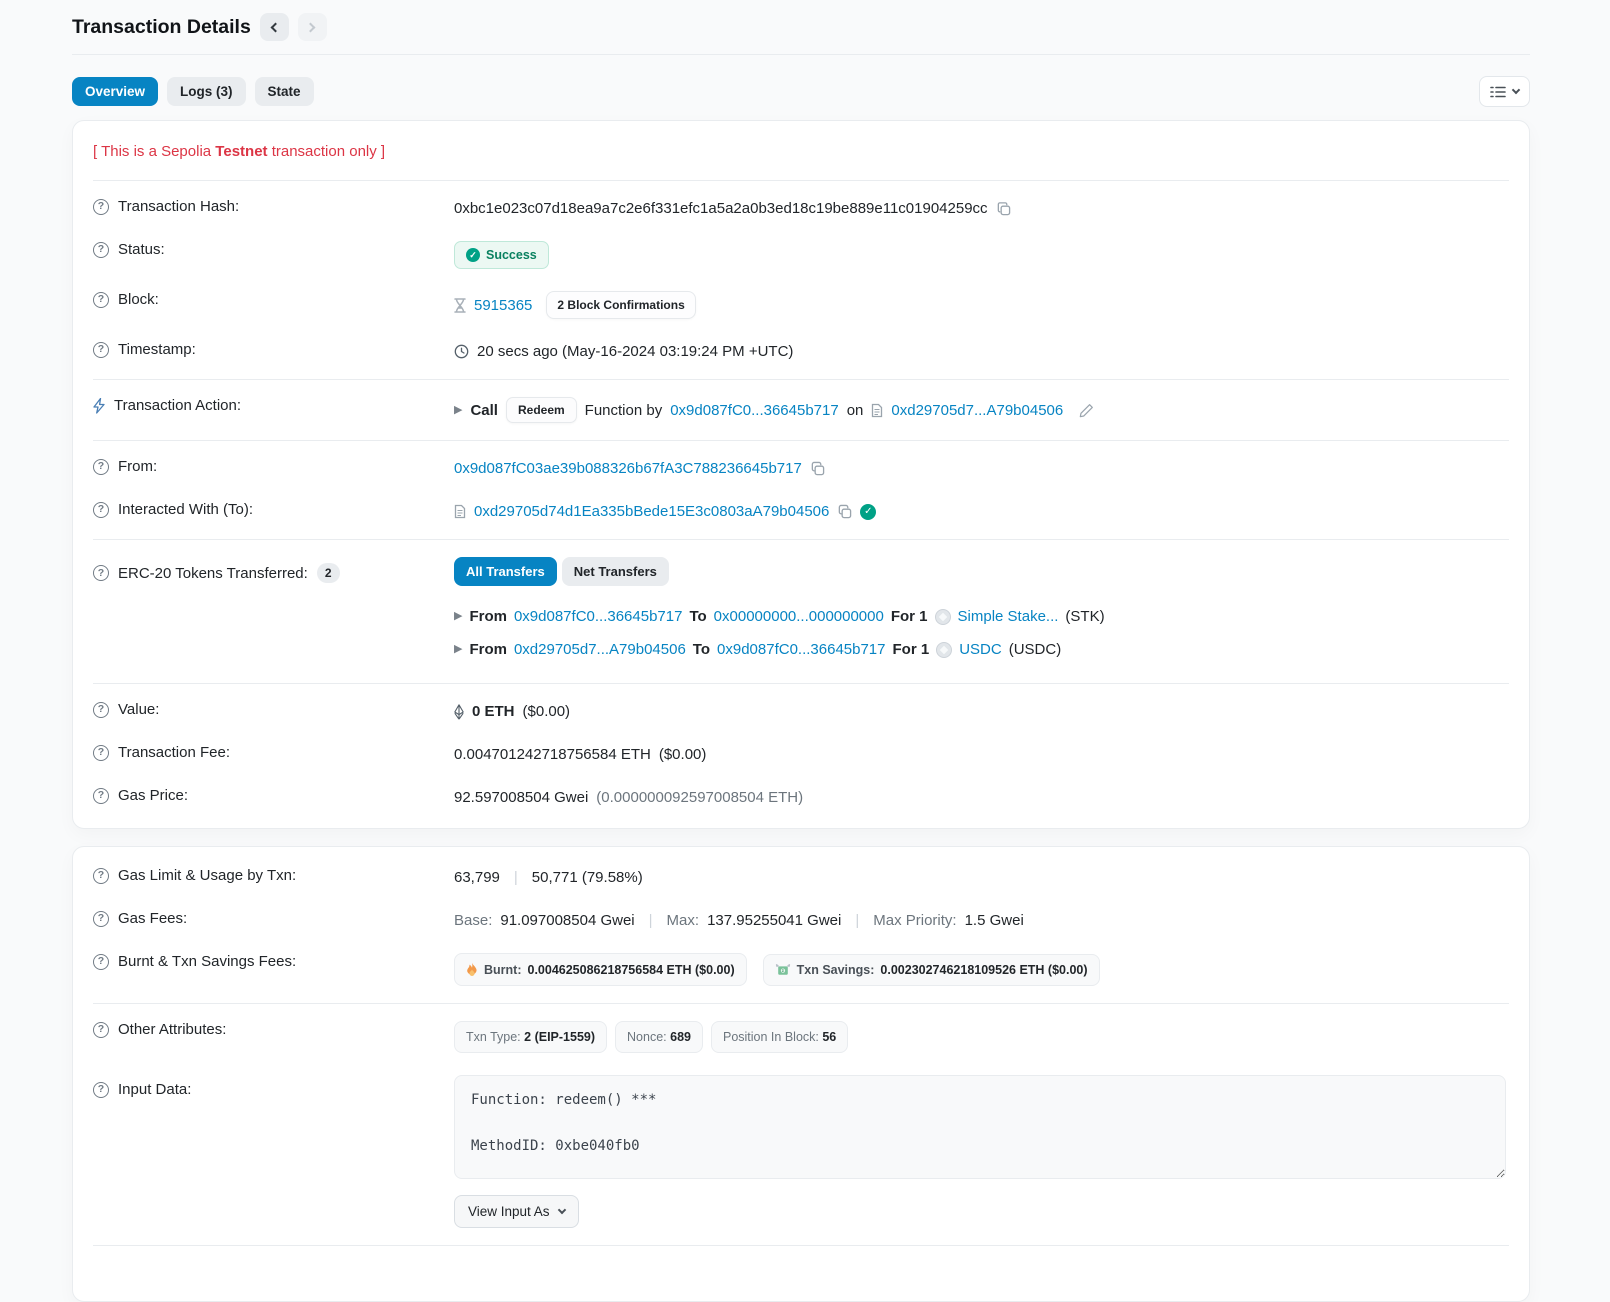 The height and width of the screenshot is (1302, 1610). Describe the element at coordinates (621, 305) in the screenshot. I see `block-confirmations-badge: 2 Block Confirmations` at that location.